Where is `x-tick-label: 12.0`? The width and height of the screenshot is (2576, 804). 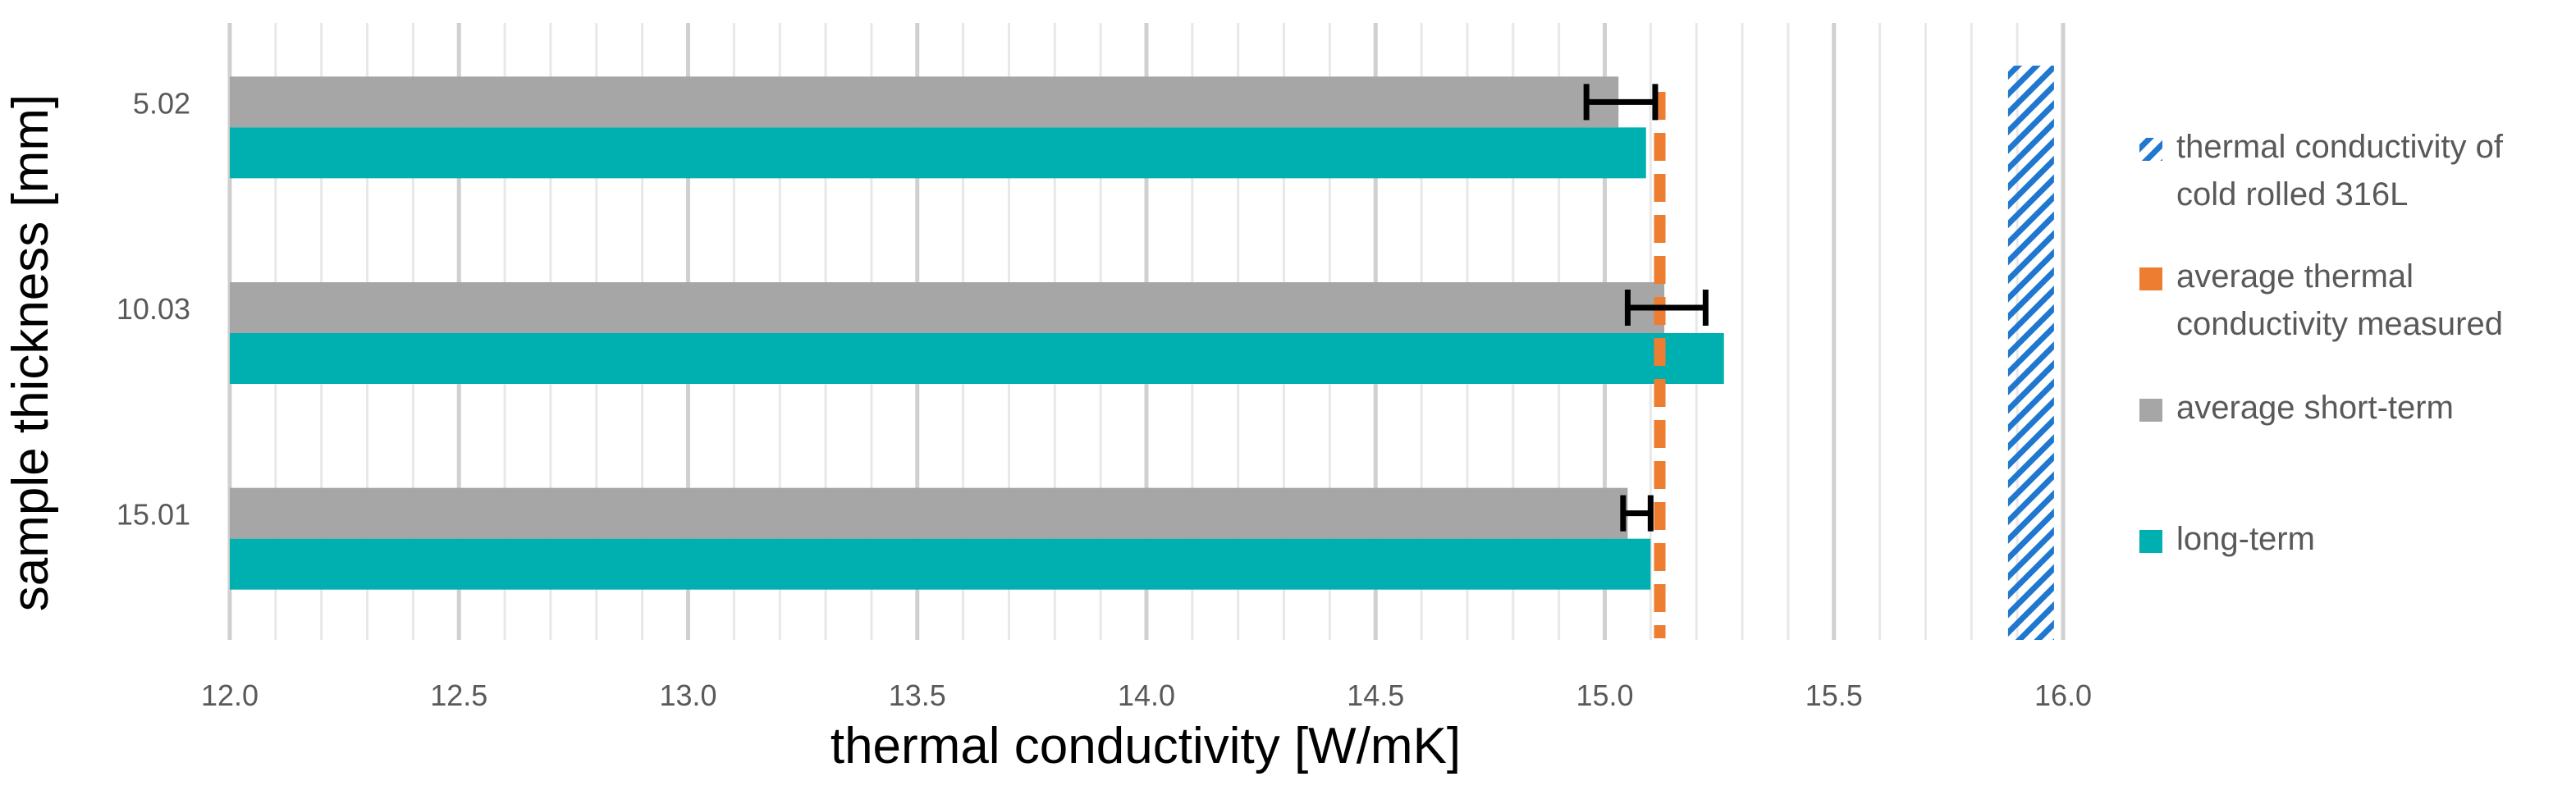 x-tick-label: 12.0 is located at coordinates (230, 695).